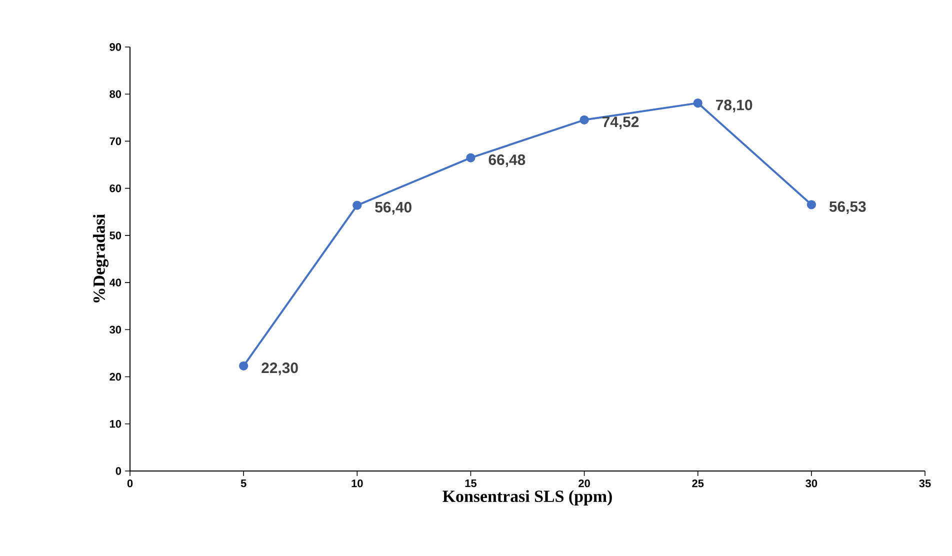  I want to click on x-tick-label: 20, so click(584, 484).